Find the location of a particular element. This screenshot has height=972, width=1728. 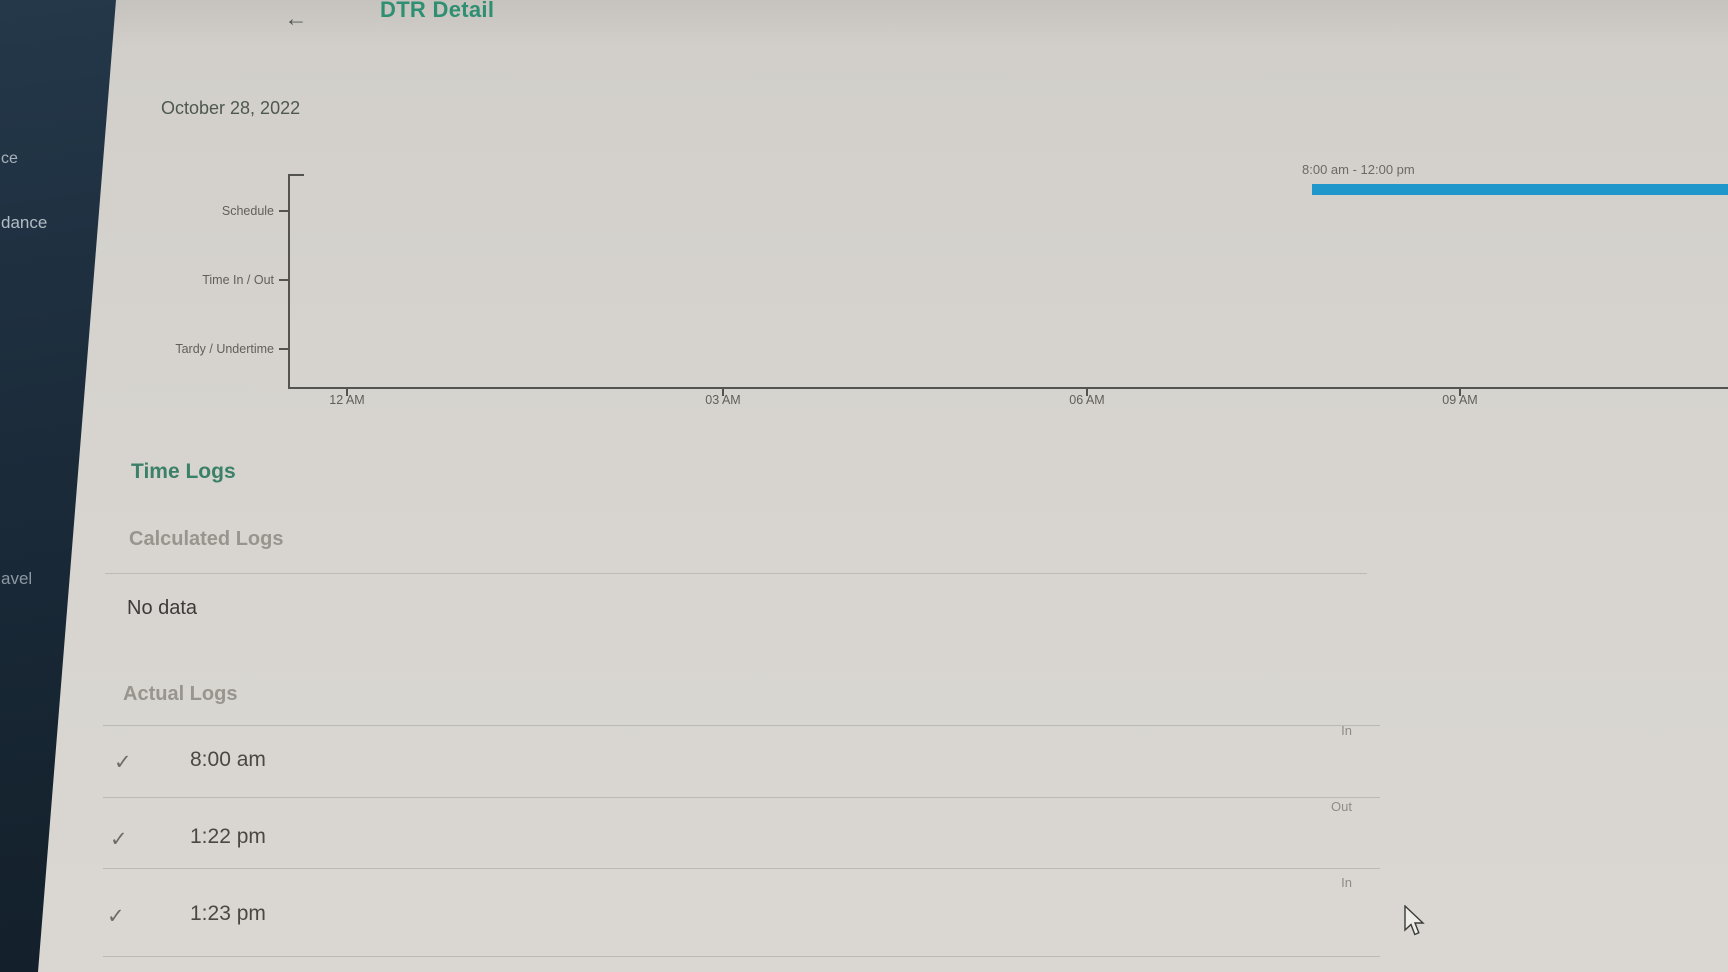

actual-logs-title: Actual Logs is located at coordinates (180, 694).